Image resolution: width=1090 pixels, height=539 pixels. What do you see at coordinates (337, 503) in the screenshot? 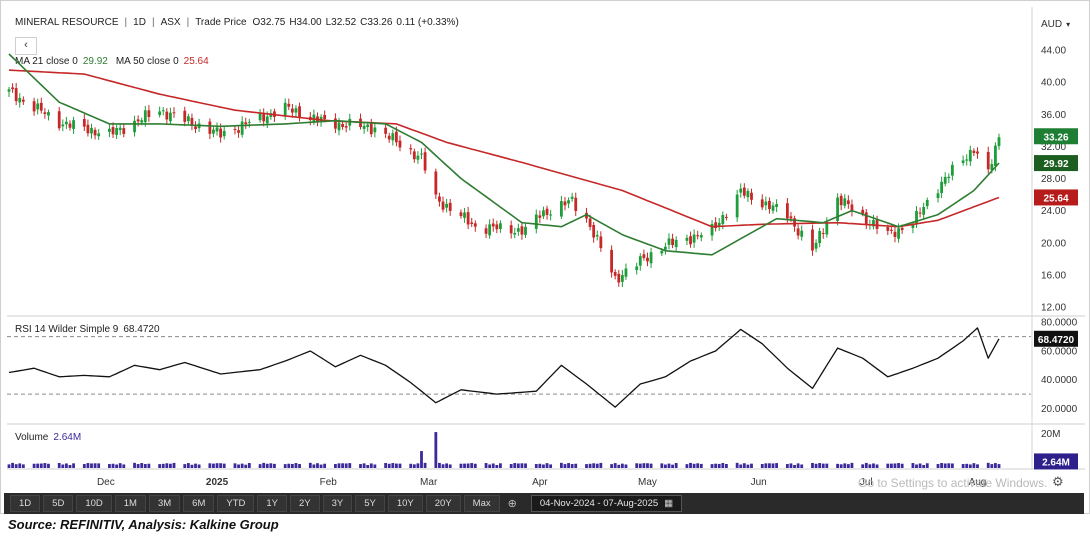
I see `range-button-3y: 3Y` at bounding box center [337, 503].